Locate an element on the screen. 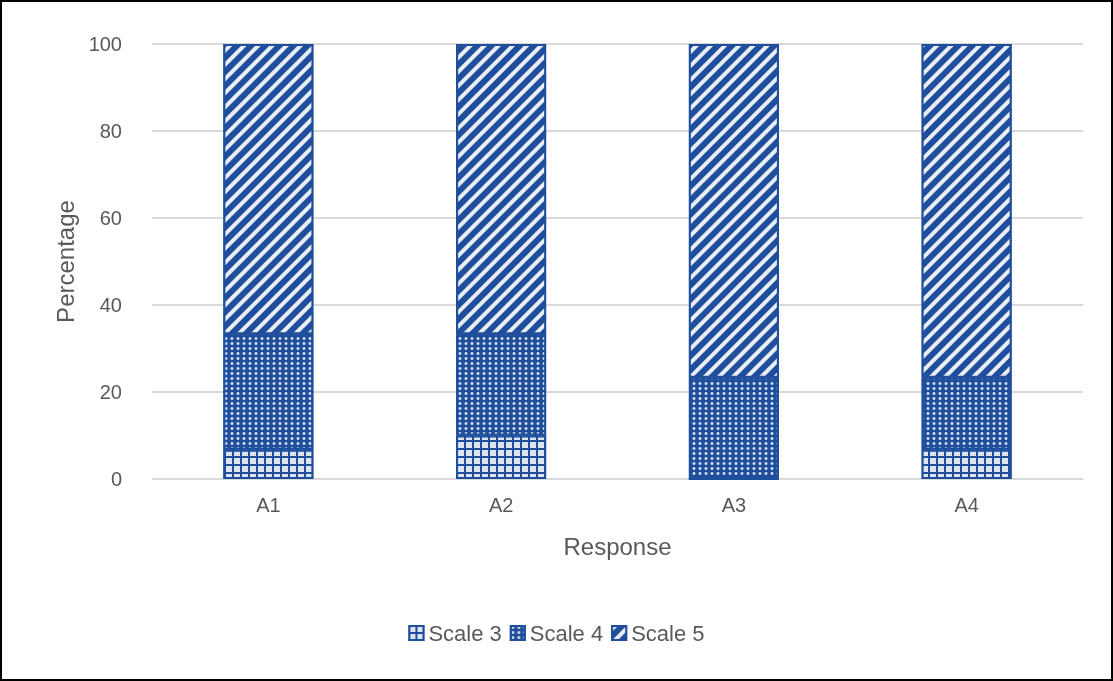 The height and width of the screenshot is (681, 1113). y-tick-label: 0 is located at coordinates (116, 479).